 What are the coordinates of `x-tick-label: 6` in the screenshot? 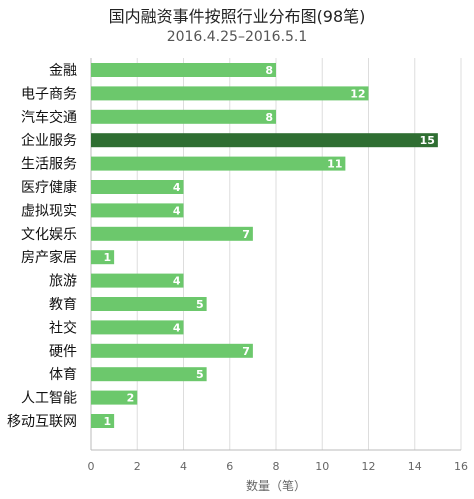 It's located at (229, 466).